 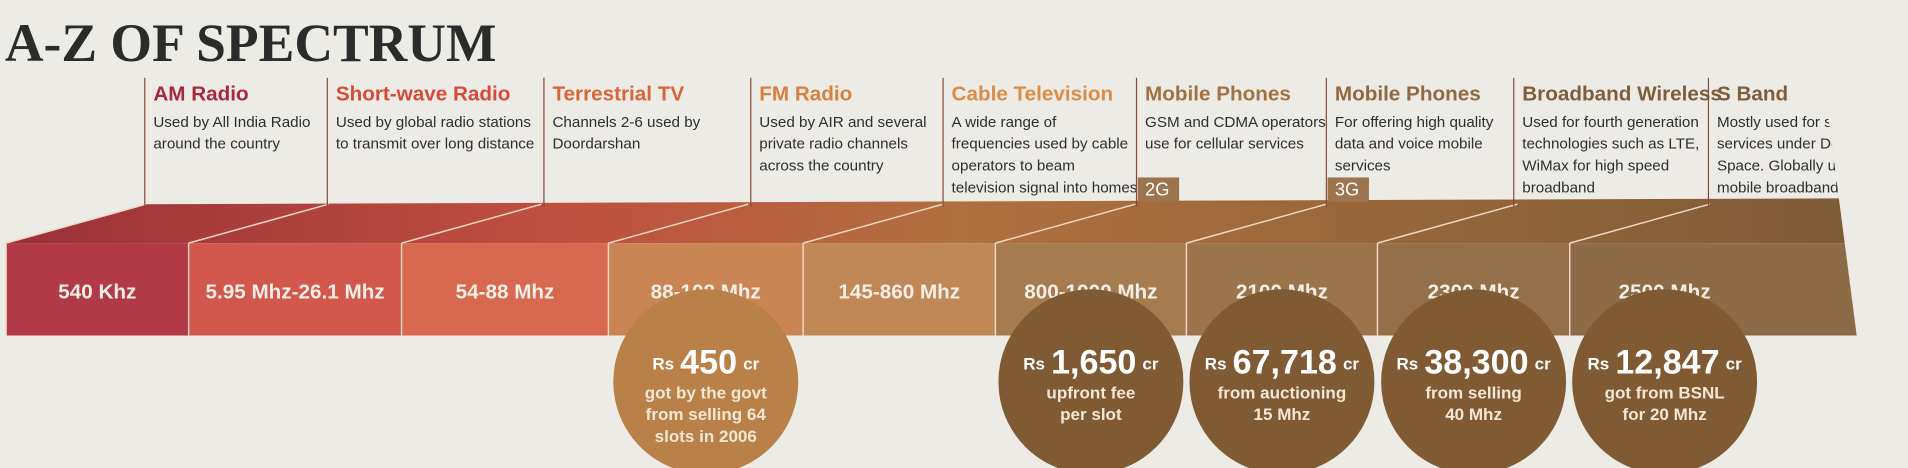 I want to click on revenue-value: 38,300, so click(x=1476, y=363).